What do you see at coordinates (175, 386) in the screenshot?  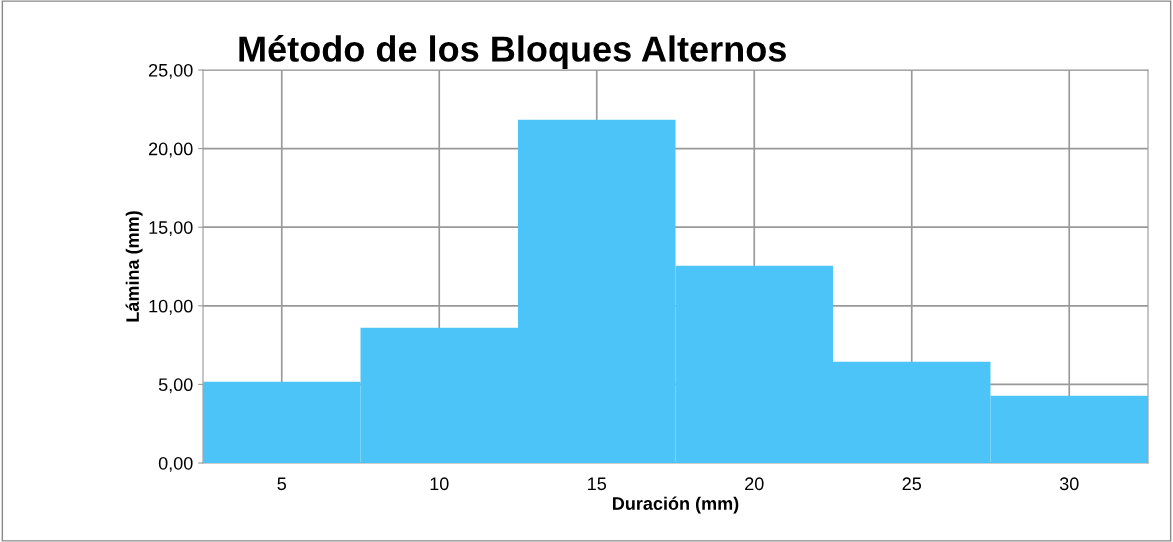 I see `y-tick-label: 5,00` at bounding box center [175, 386].